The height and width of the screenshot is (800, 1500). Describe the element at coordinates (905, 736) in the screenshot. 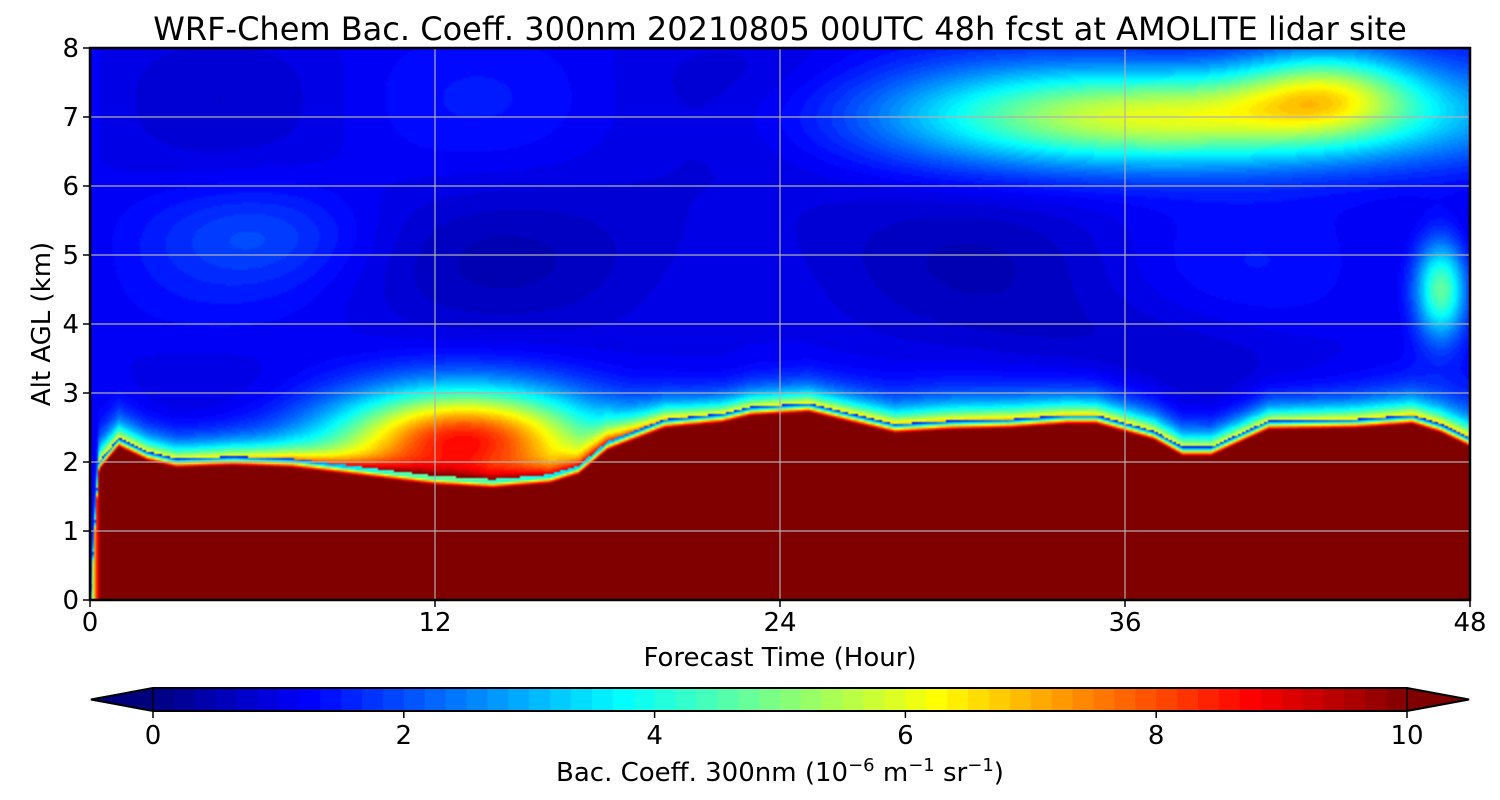

I see `colorbar-tick-label: 6` at that location.